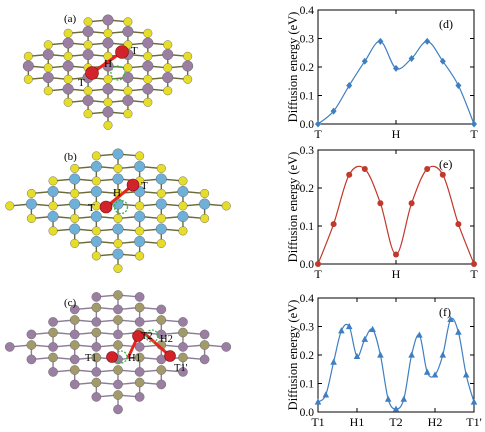 This screenshot has width=485, height=432. What do you see at coordinates (396, 134) in the screenshot?
I see `x-tick-label: H` at bounding box center [396, 134].